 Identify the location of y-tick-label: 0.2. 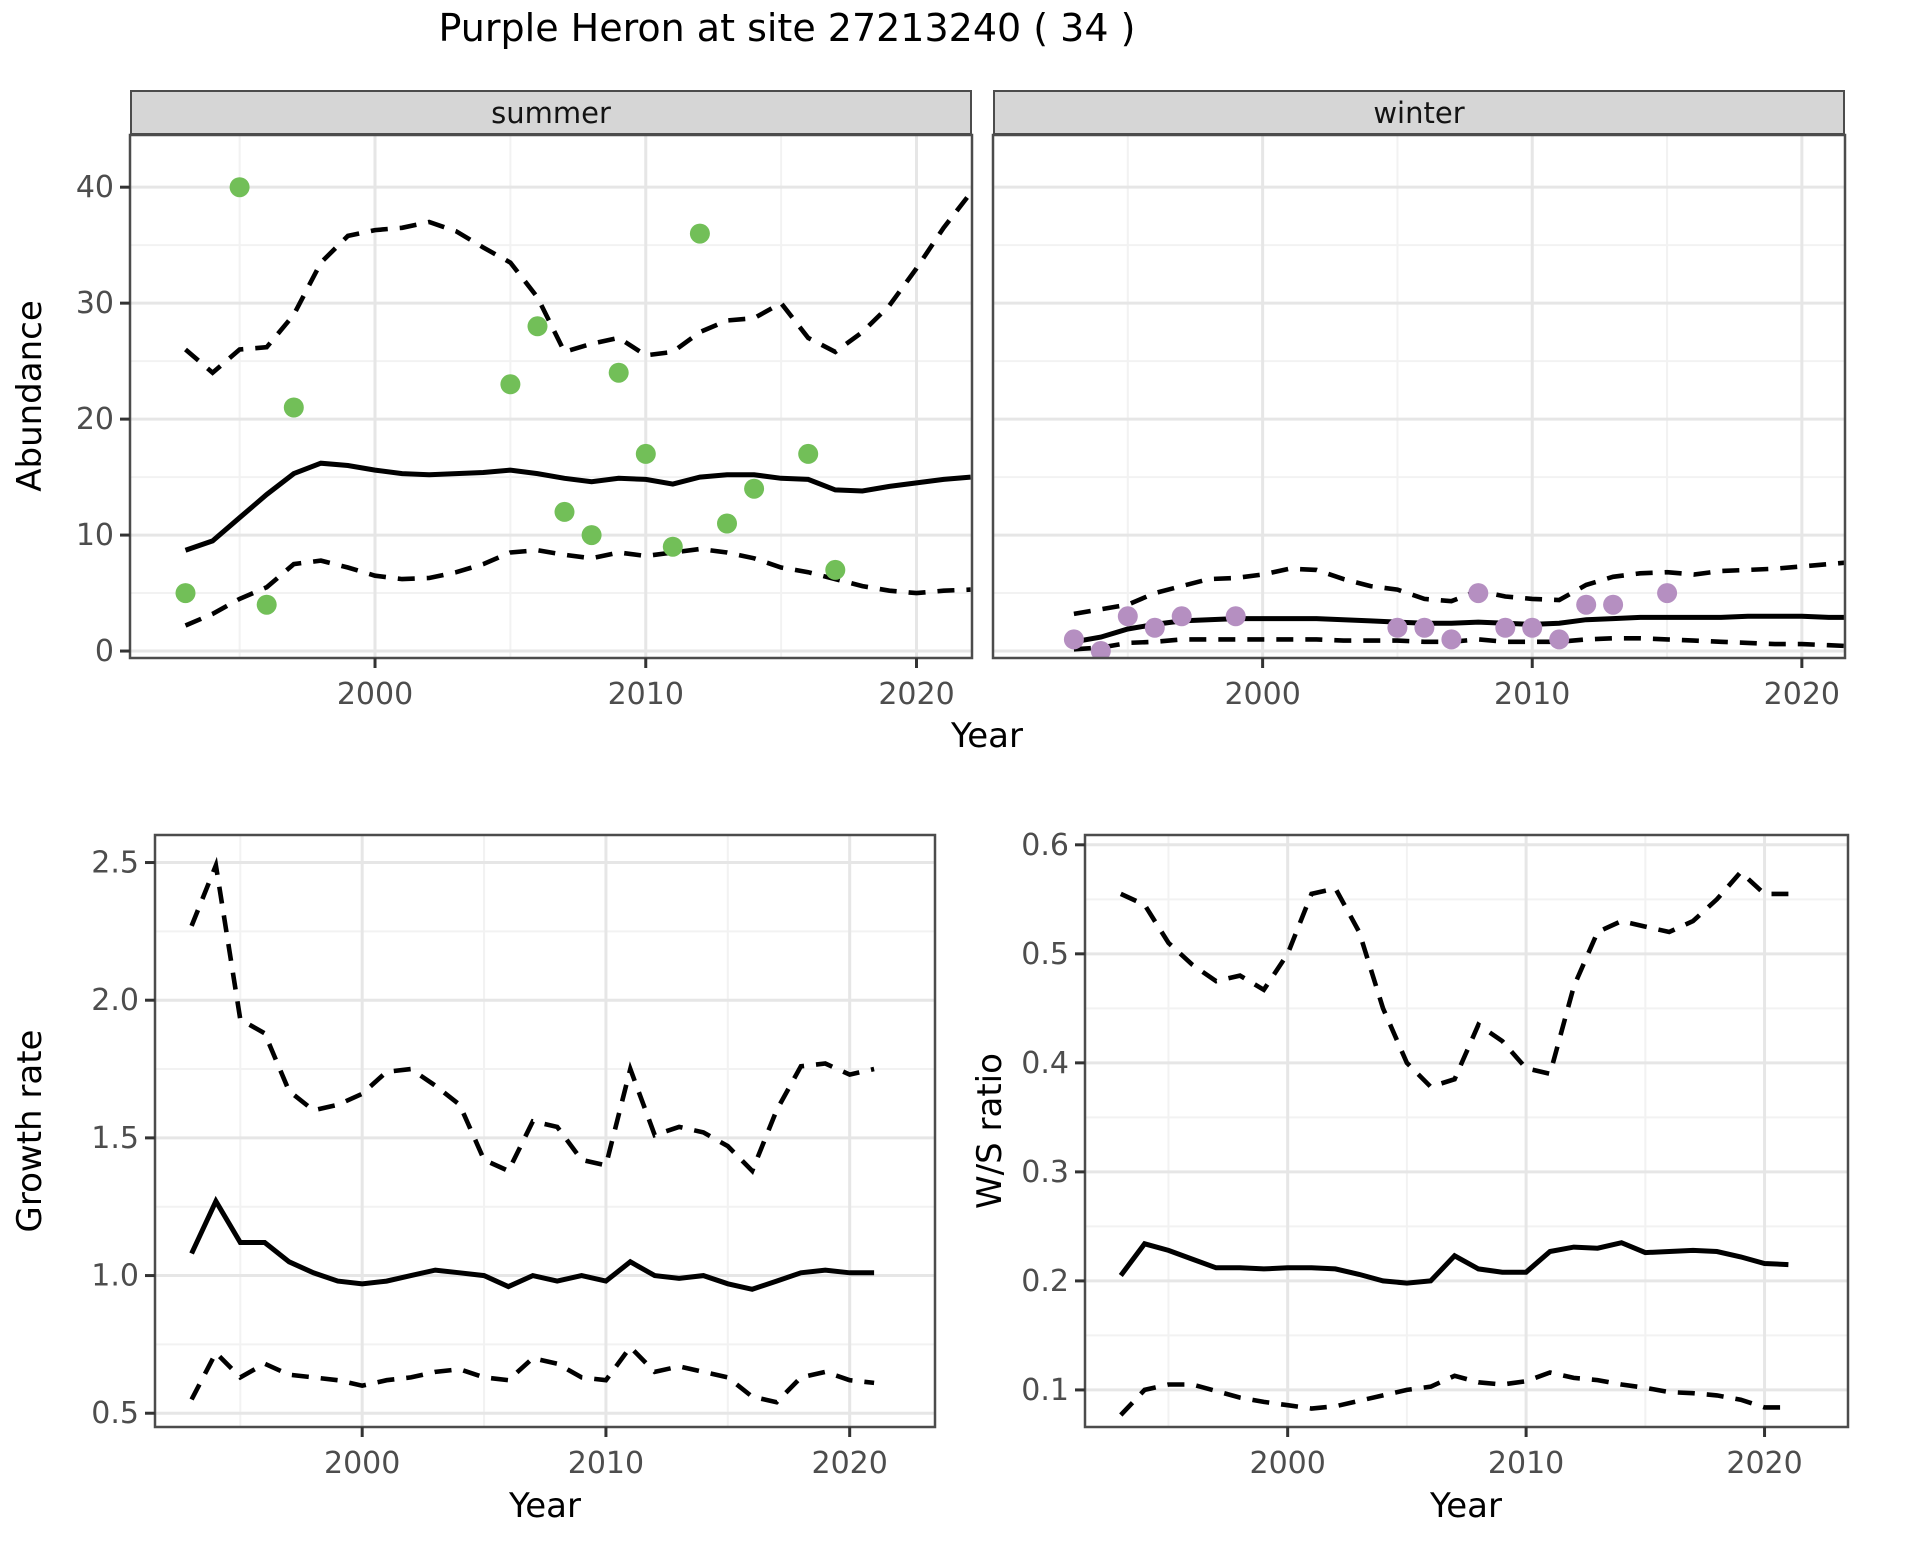
(1045, 1281).